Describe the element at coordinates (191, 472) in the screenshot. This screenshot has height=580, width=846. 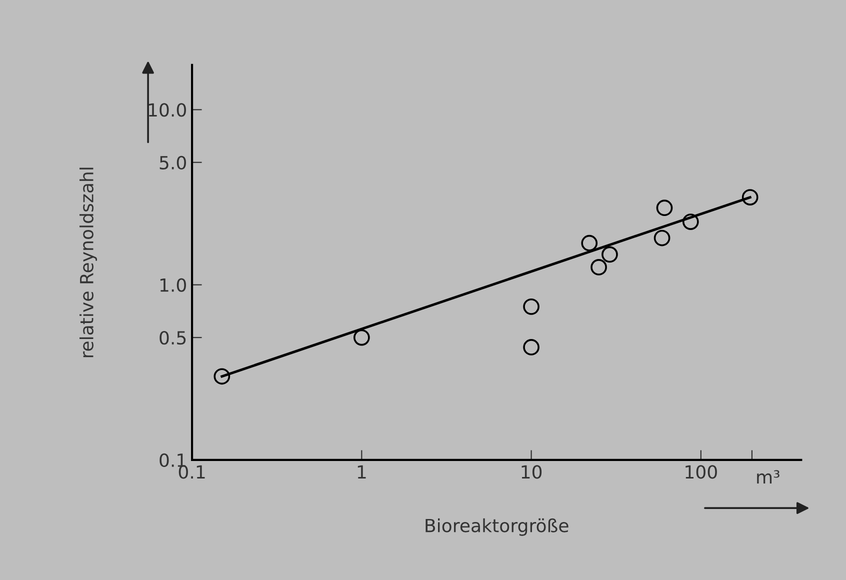
I see `x-tick-label: 0.1` at that location.